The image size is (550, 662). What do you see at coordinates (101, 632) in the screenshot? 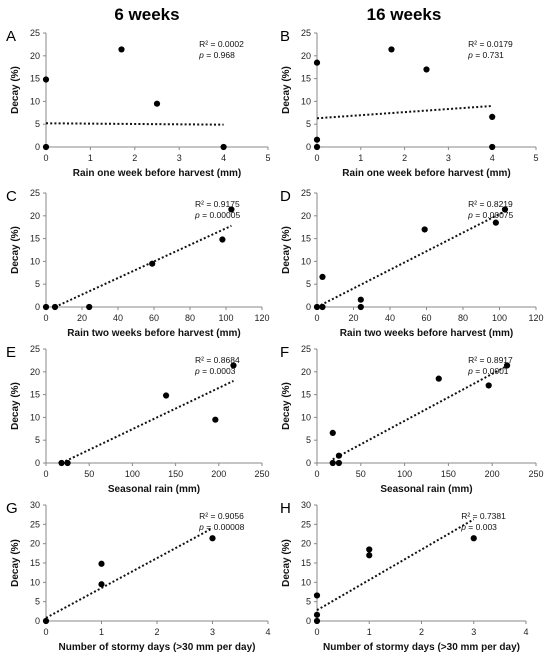
I see `x-tick-label: 1` at bounding box center [101, 632].